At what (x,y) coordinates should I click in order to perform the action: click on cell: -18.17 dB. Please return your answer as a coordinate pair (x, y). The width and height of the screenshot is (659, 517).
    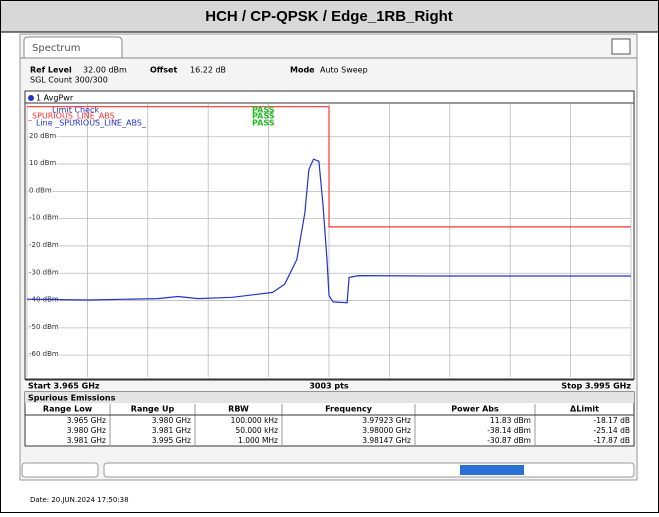
    Looking at the image, I should click on (612, 420).